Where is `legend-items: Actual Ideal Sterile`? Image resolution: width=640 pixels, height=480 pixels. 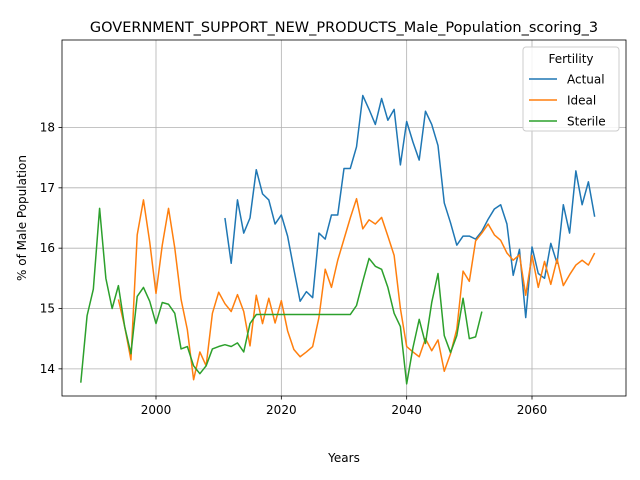 legend-items: Actual Ideal Sterile is located at coordinates (567, 101).